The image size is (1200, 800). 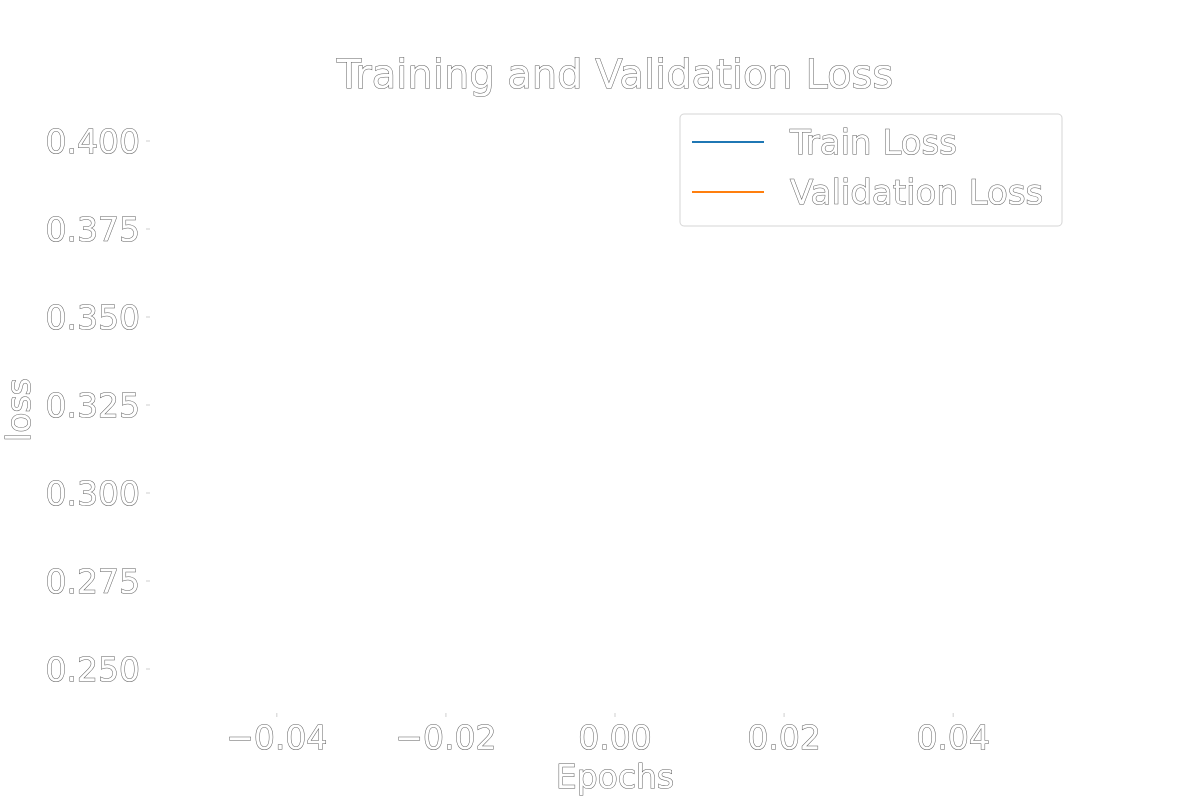 What do you see at coordinates (873, 143) in the screenshot?
I see `legend-label: Train Loss` at bounding box center [873, 143].